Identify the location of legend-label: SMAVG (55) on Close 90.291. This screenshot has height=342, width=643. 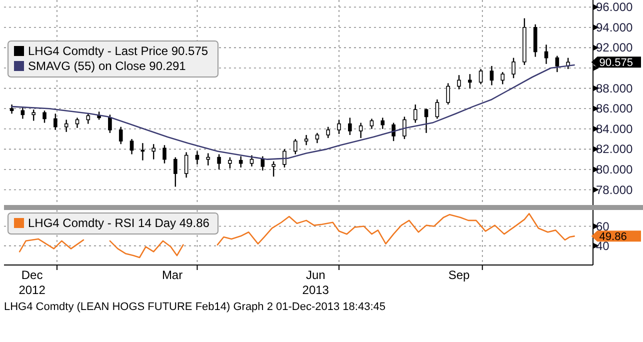
(107, 66).